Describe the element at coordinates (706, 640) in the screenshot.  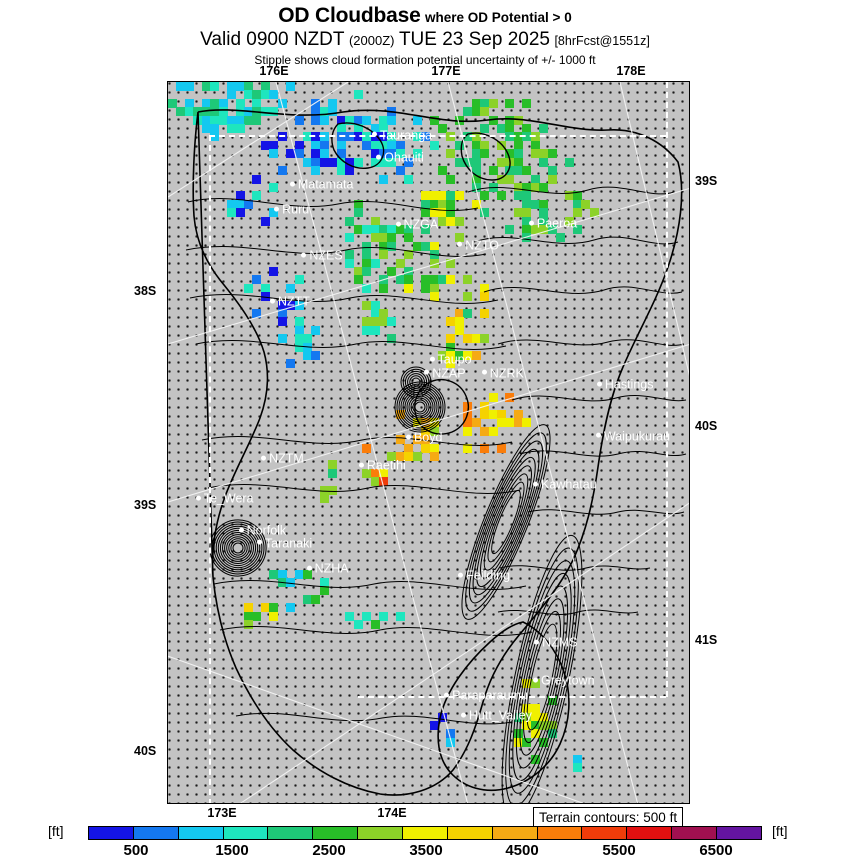
I see `axis-label: 41S` at that location.